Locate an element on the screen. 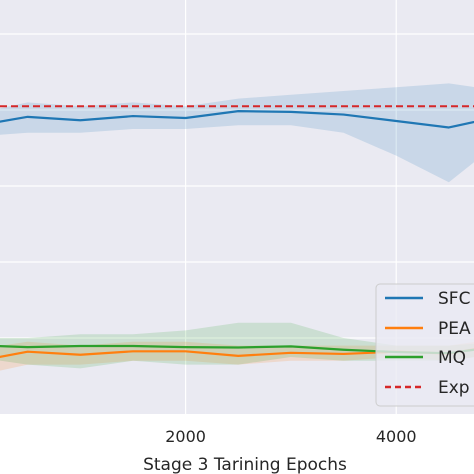 This screenshot has height=474, width=474. legend: SFC PEA MQ Exp is located at coordinates (424, 345).